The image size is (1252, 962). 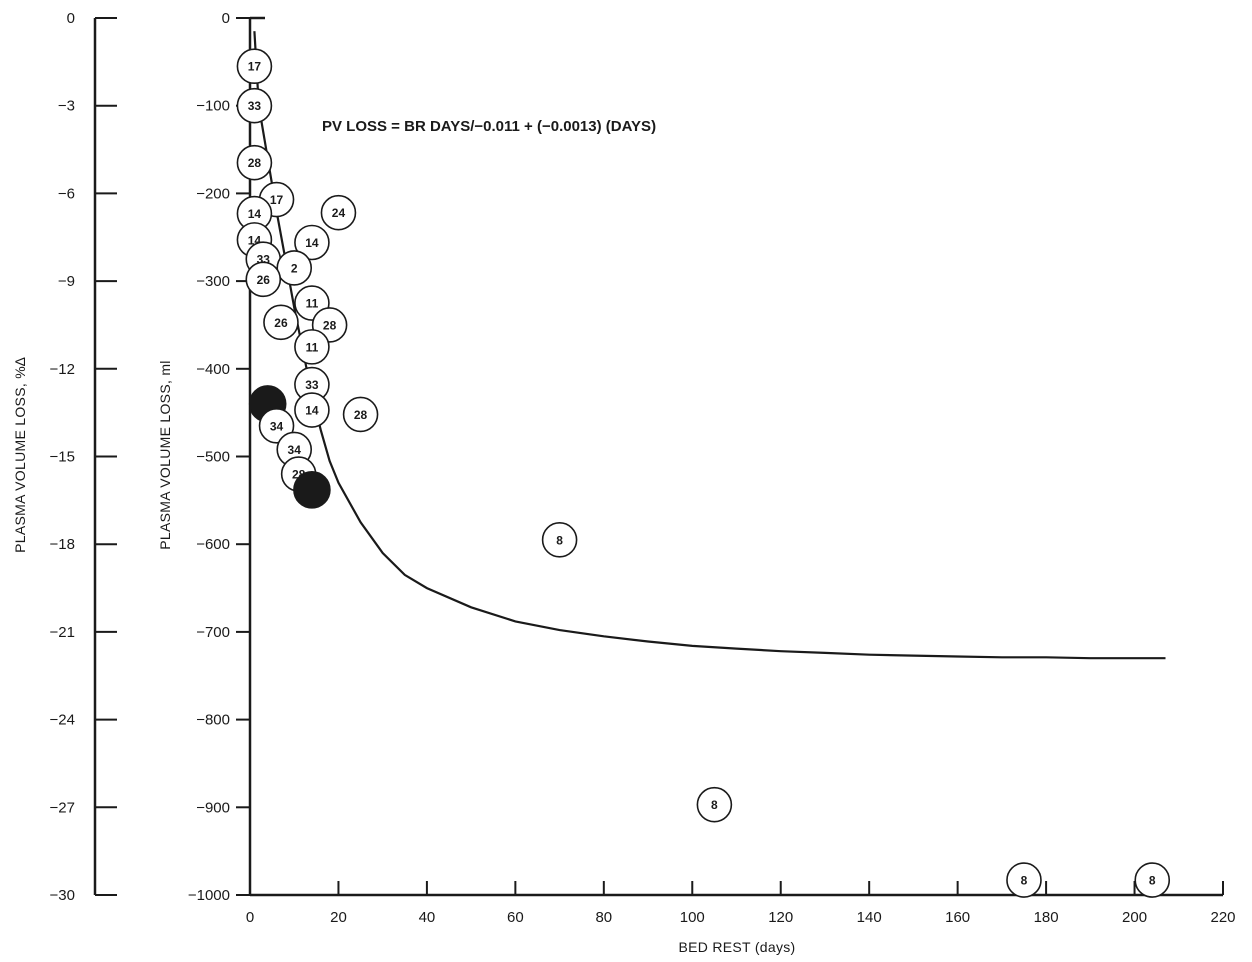 What do you see at coordinates (427, 917) in the screenshot?
I see `x-tick-label: 40` at bounding box center [427, 917].